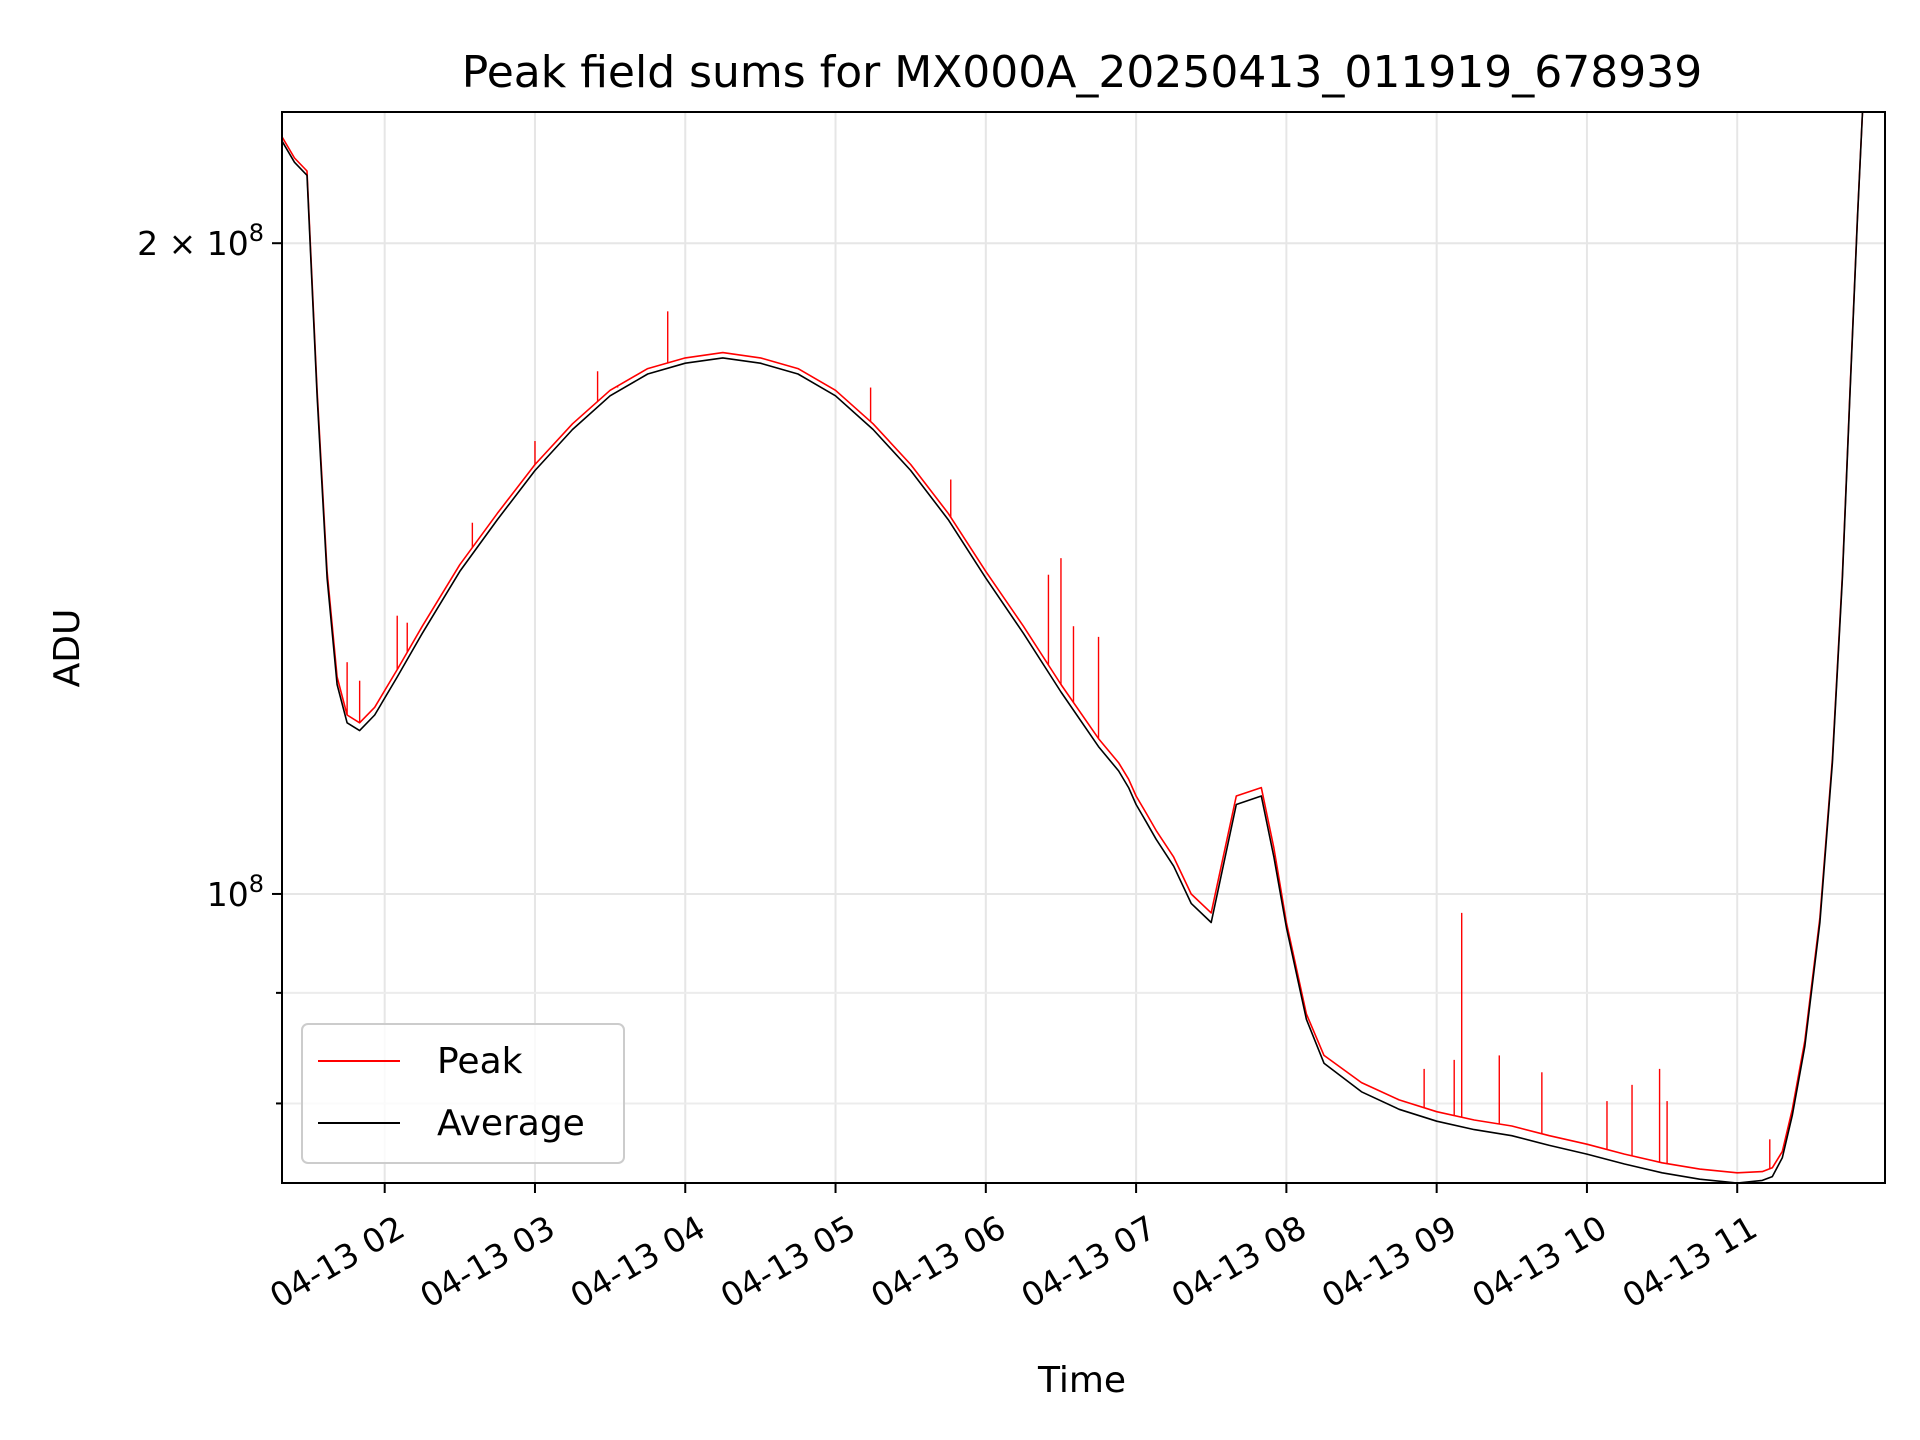  I want to click on y-axis-label: ADU, so click(67, 648).